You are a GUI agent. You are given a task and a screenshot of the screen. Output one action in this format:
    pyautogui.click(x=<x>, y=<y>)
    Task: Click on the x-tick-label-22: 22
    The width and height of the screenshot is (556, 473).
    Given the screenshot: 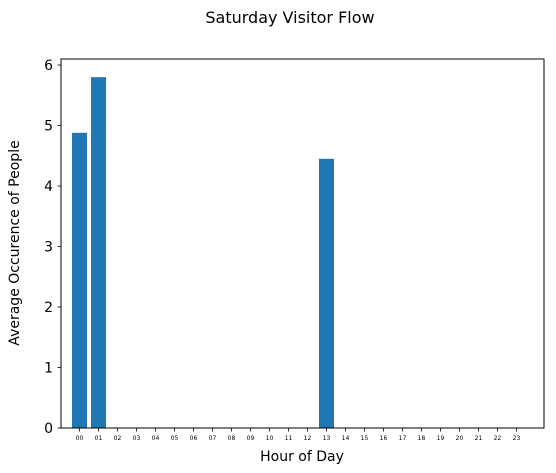 What is the action you would take?
    pyautogui.click(x=498, y=438)
    